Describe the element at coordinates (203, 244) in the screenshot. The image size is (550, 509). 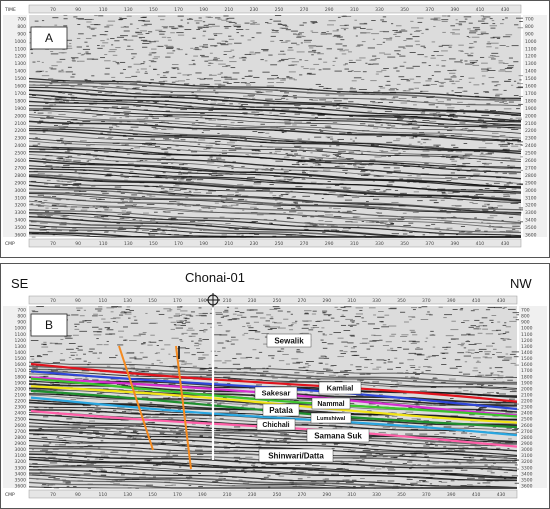
I see `panel-a-cmp-tick-bottom: 190` at that location.